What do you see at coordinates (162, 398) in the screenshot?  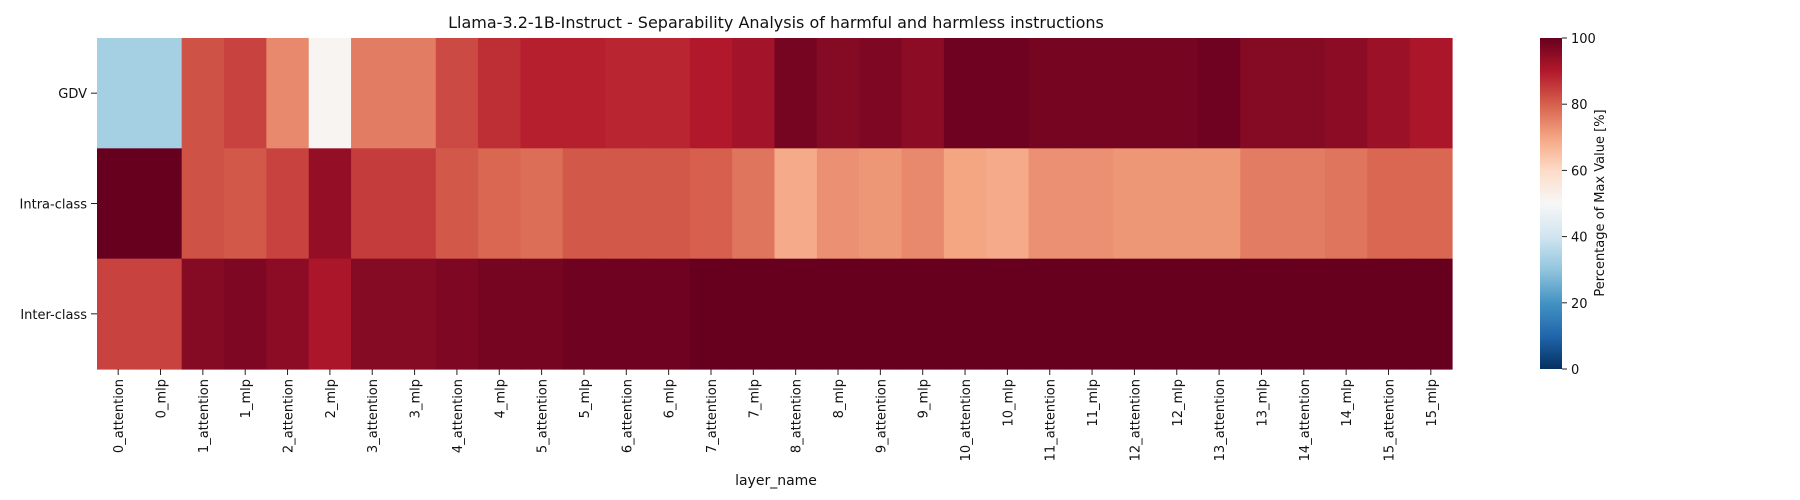 I see `column-label: 0_mlp` at bounding box center [162, 398].